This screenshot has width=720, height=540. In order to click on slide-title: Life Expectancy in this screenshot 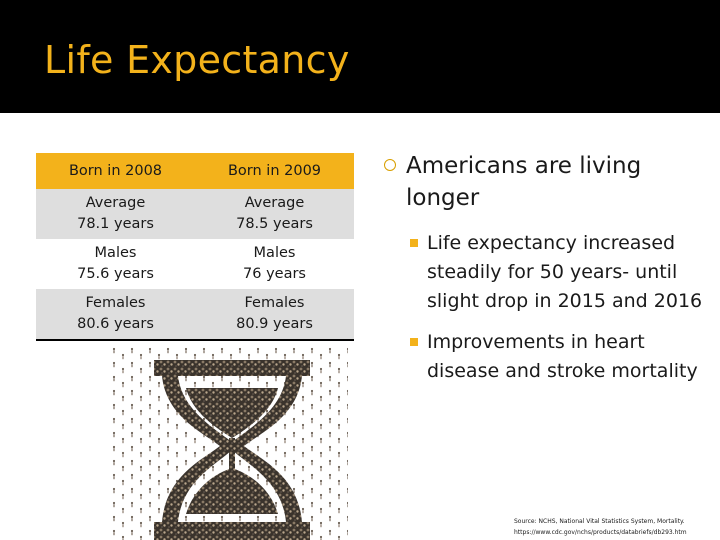, I will do `click(197, 60)`.